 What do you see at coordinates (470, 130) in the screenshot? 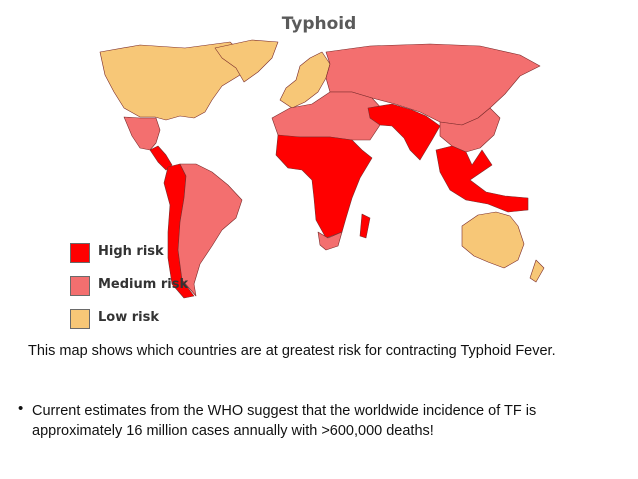
I see `region-east-asia` at bounding box center [470, 130].